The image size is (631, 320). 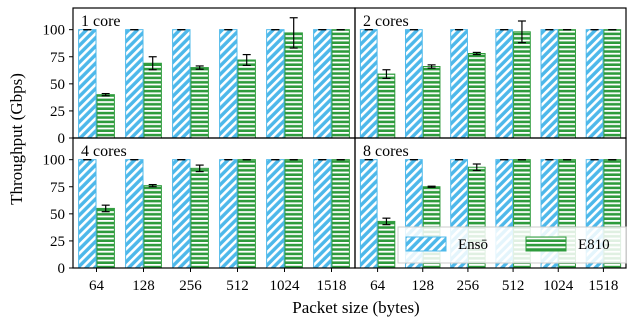 What do you see at coordinates (355, 307) in the screenshot?
I see `x-axis-title: Packet size (bytes)` at bounding box center [355, 307].